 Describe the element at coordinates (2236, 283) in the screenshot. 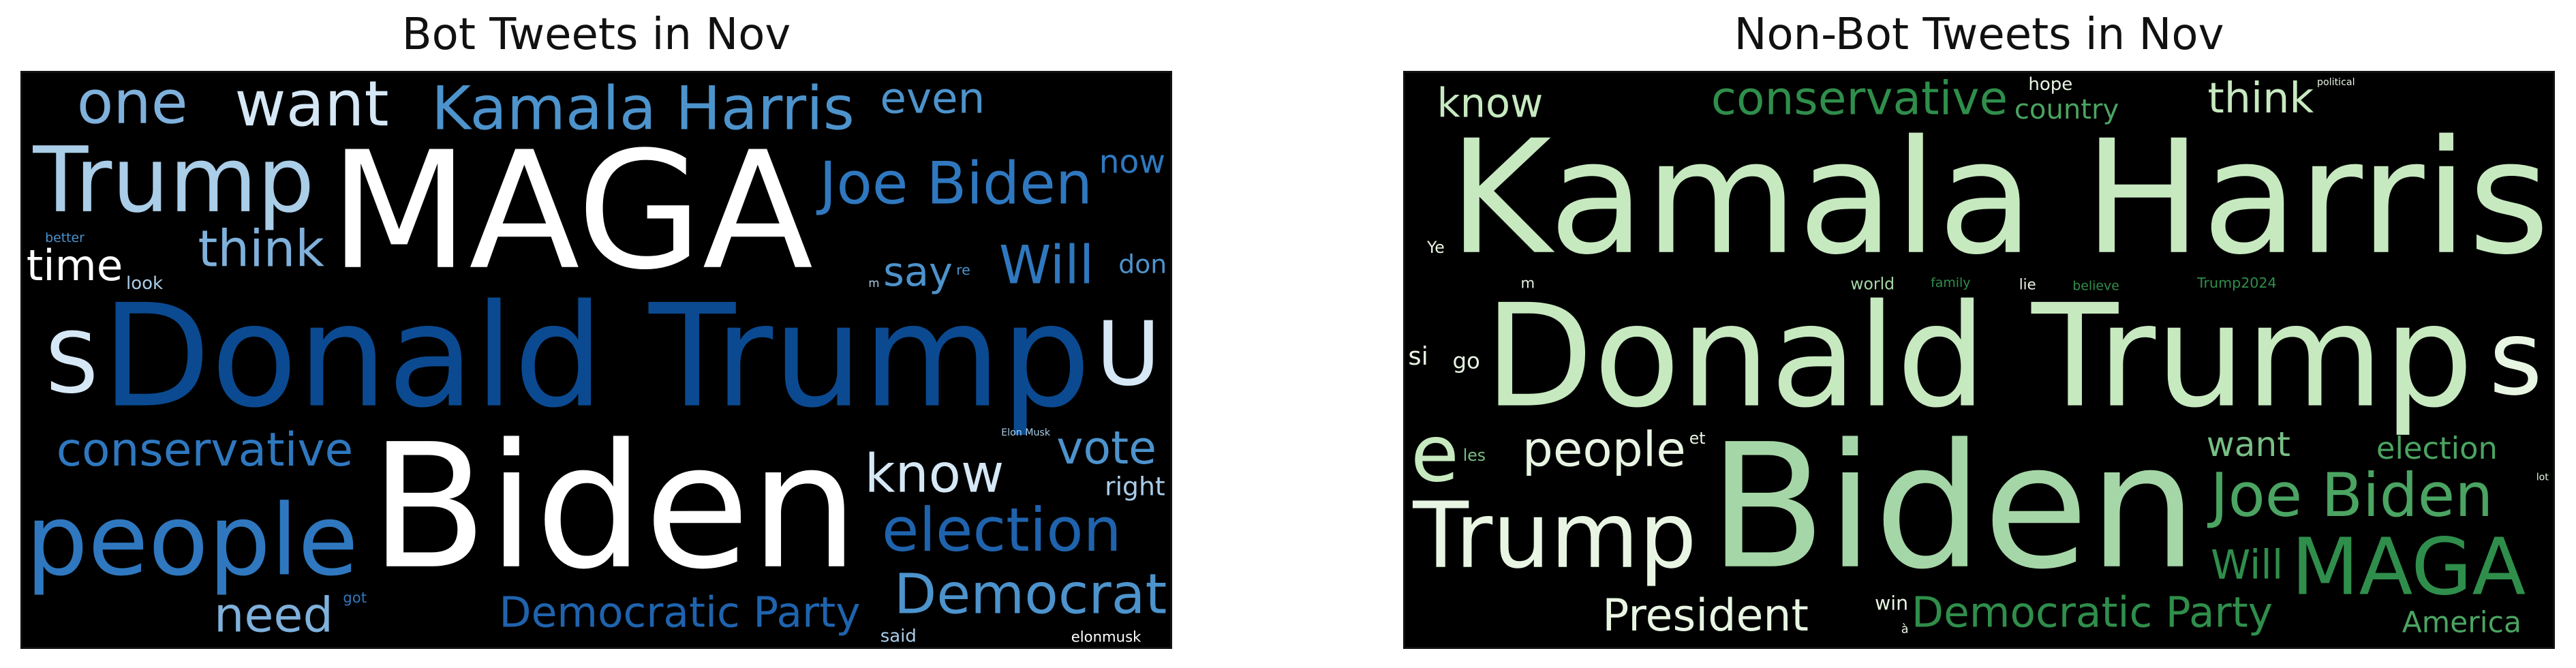

I see `word: Trump2024` at that location.